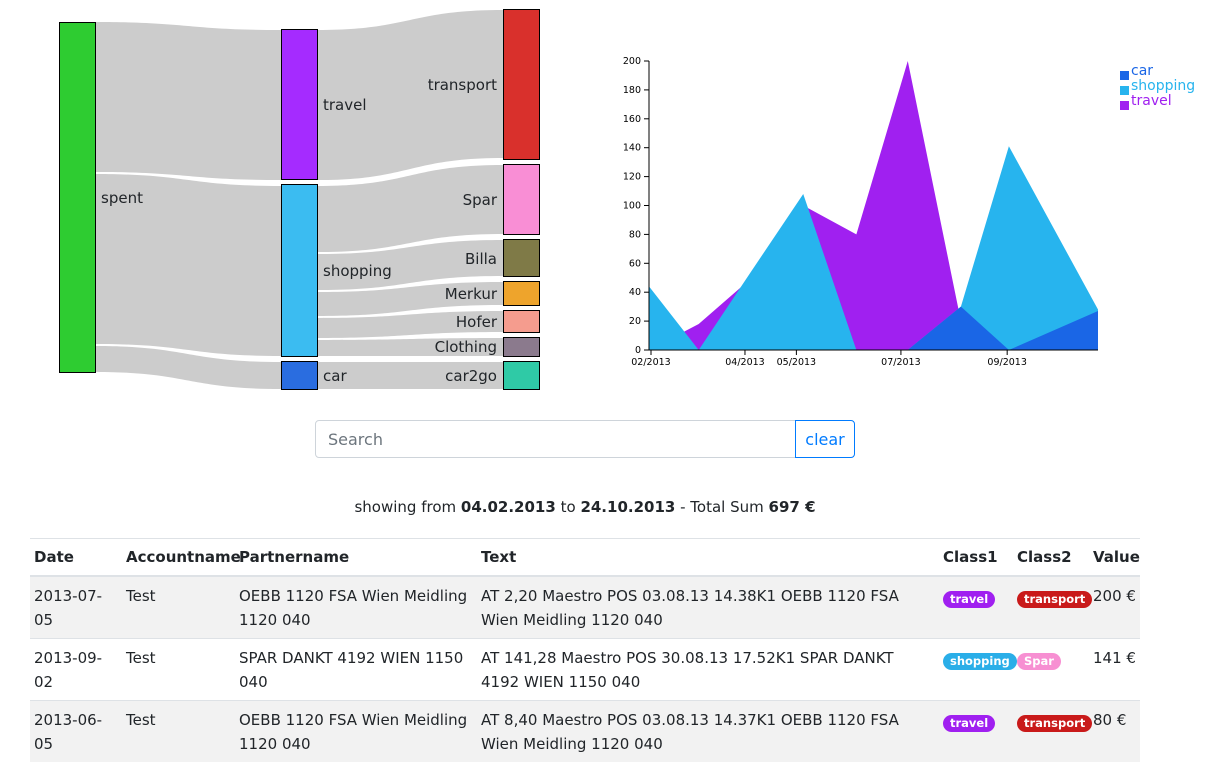  Describe the element at coordinates (635, 292) in the screenshot. I see `y-tick-label: 40` at that location.